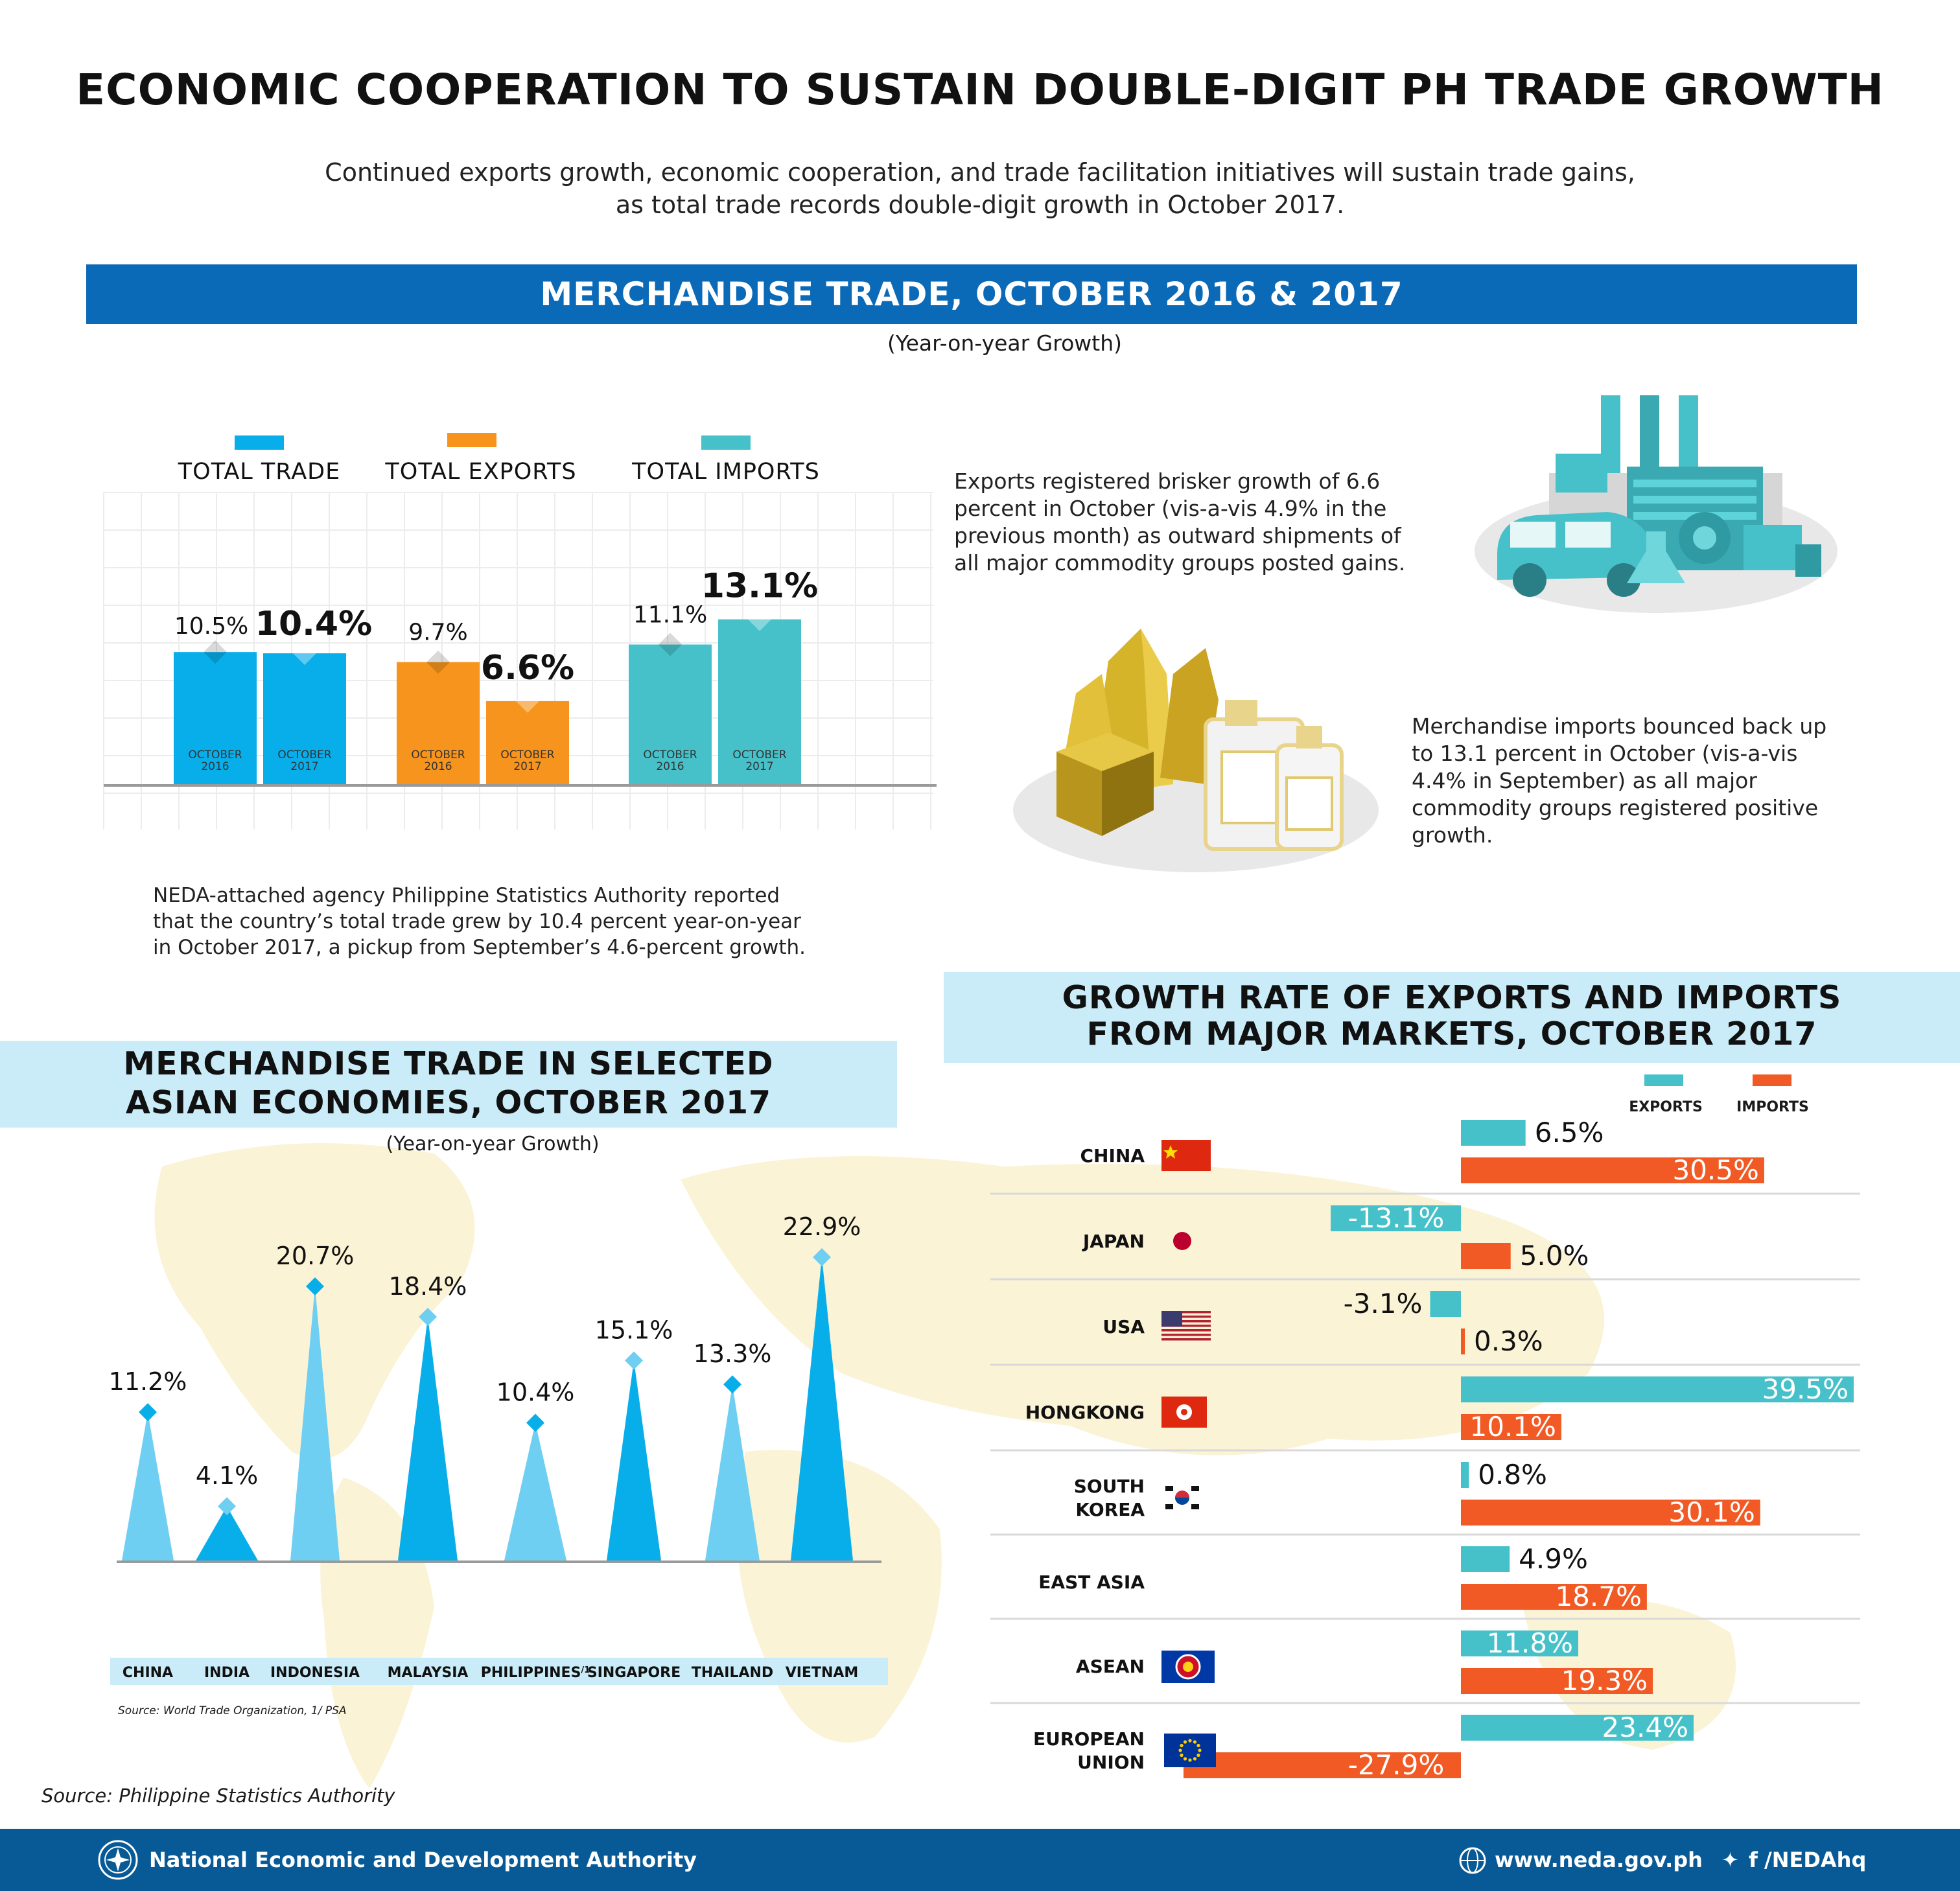 The width and height of the screenshot is (1960, 1891). Describe the element at coordinates (1730, 1860) in the screenshot. I see `twitter-icon: ✦` at that location.